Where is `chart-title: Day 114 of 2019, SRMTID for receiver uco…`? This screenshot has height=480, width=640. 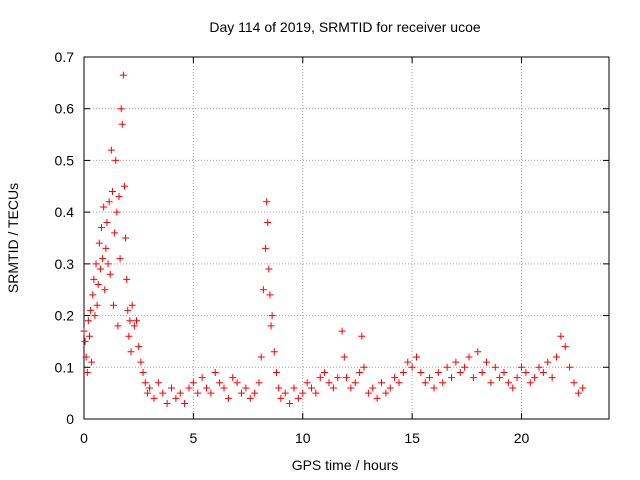 chart-title: Day 114 of 2019, SRMTID for receiver uco… is located at coordinates (345, 27).